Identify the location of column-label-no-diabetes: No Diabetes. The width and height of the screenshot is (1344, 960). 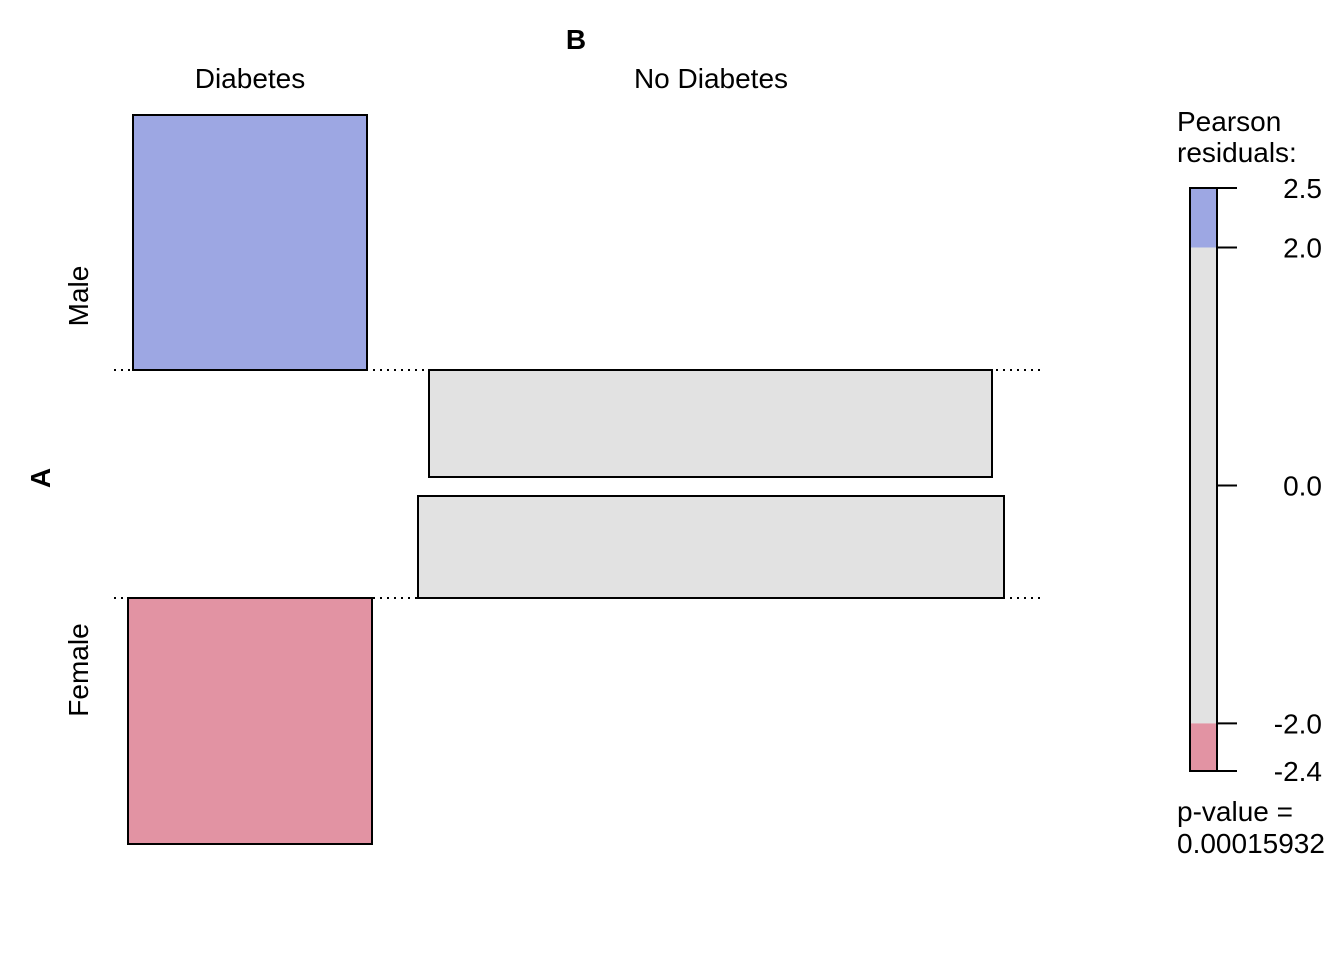
(711, 78).